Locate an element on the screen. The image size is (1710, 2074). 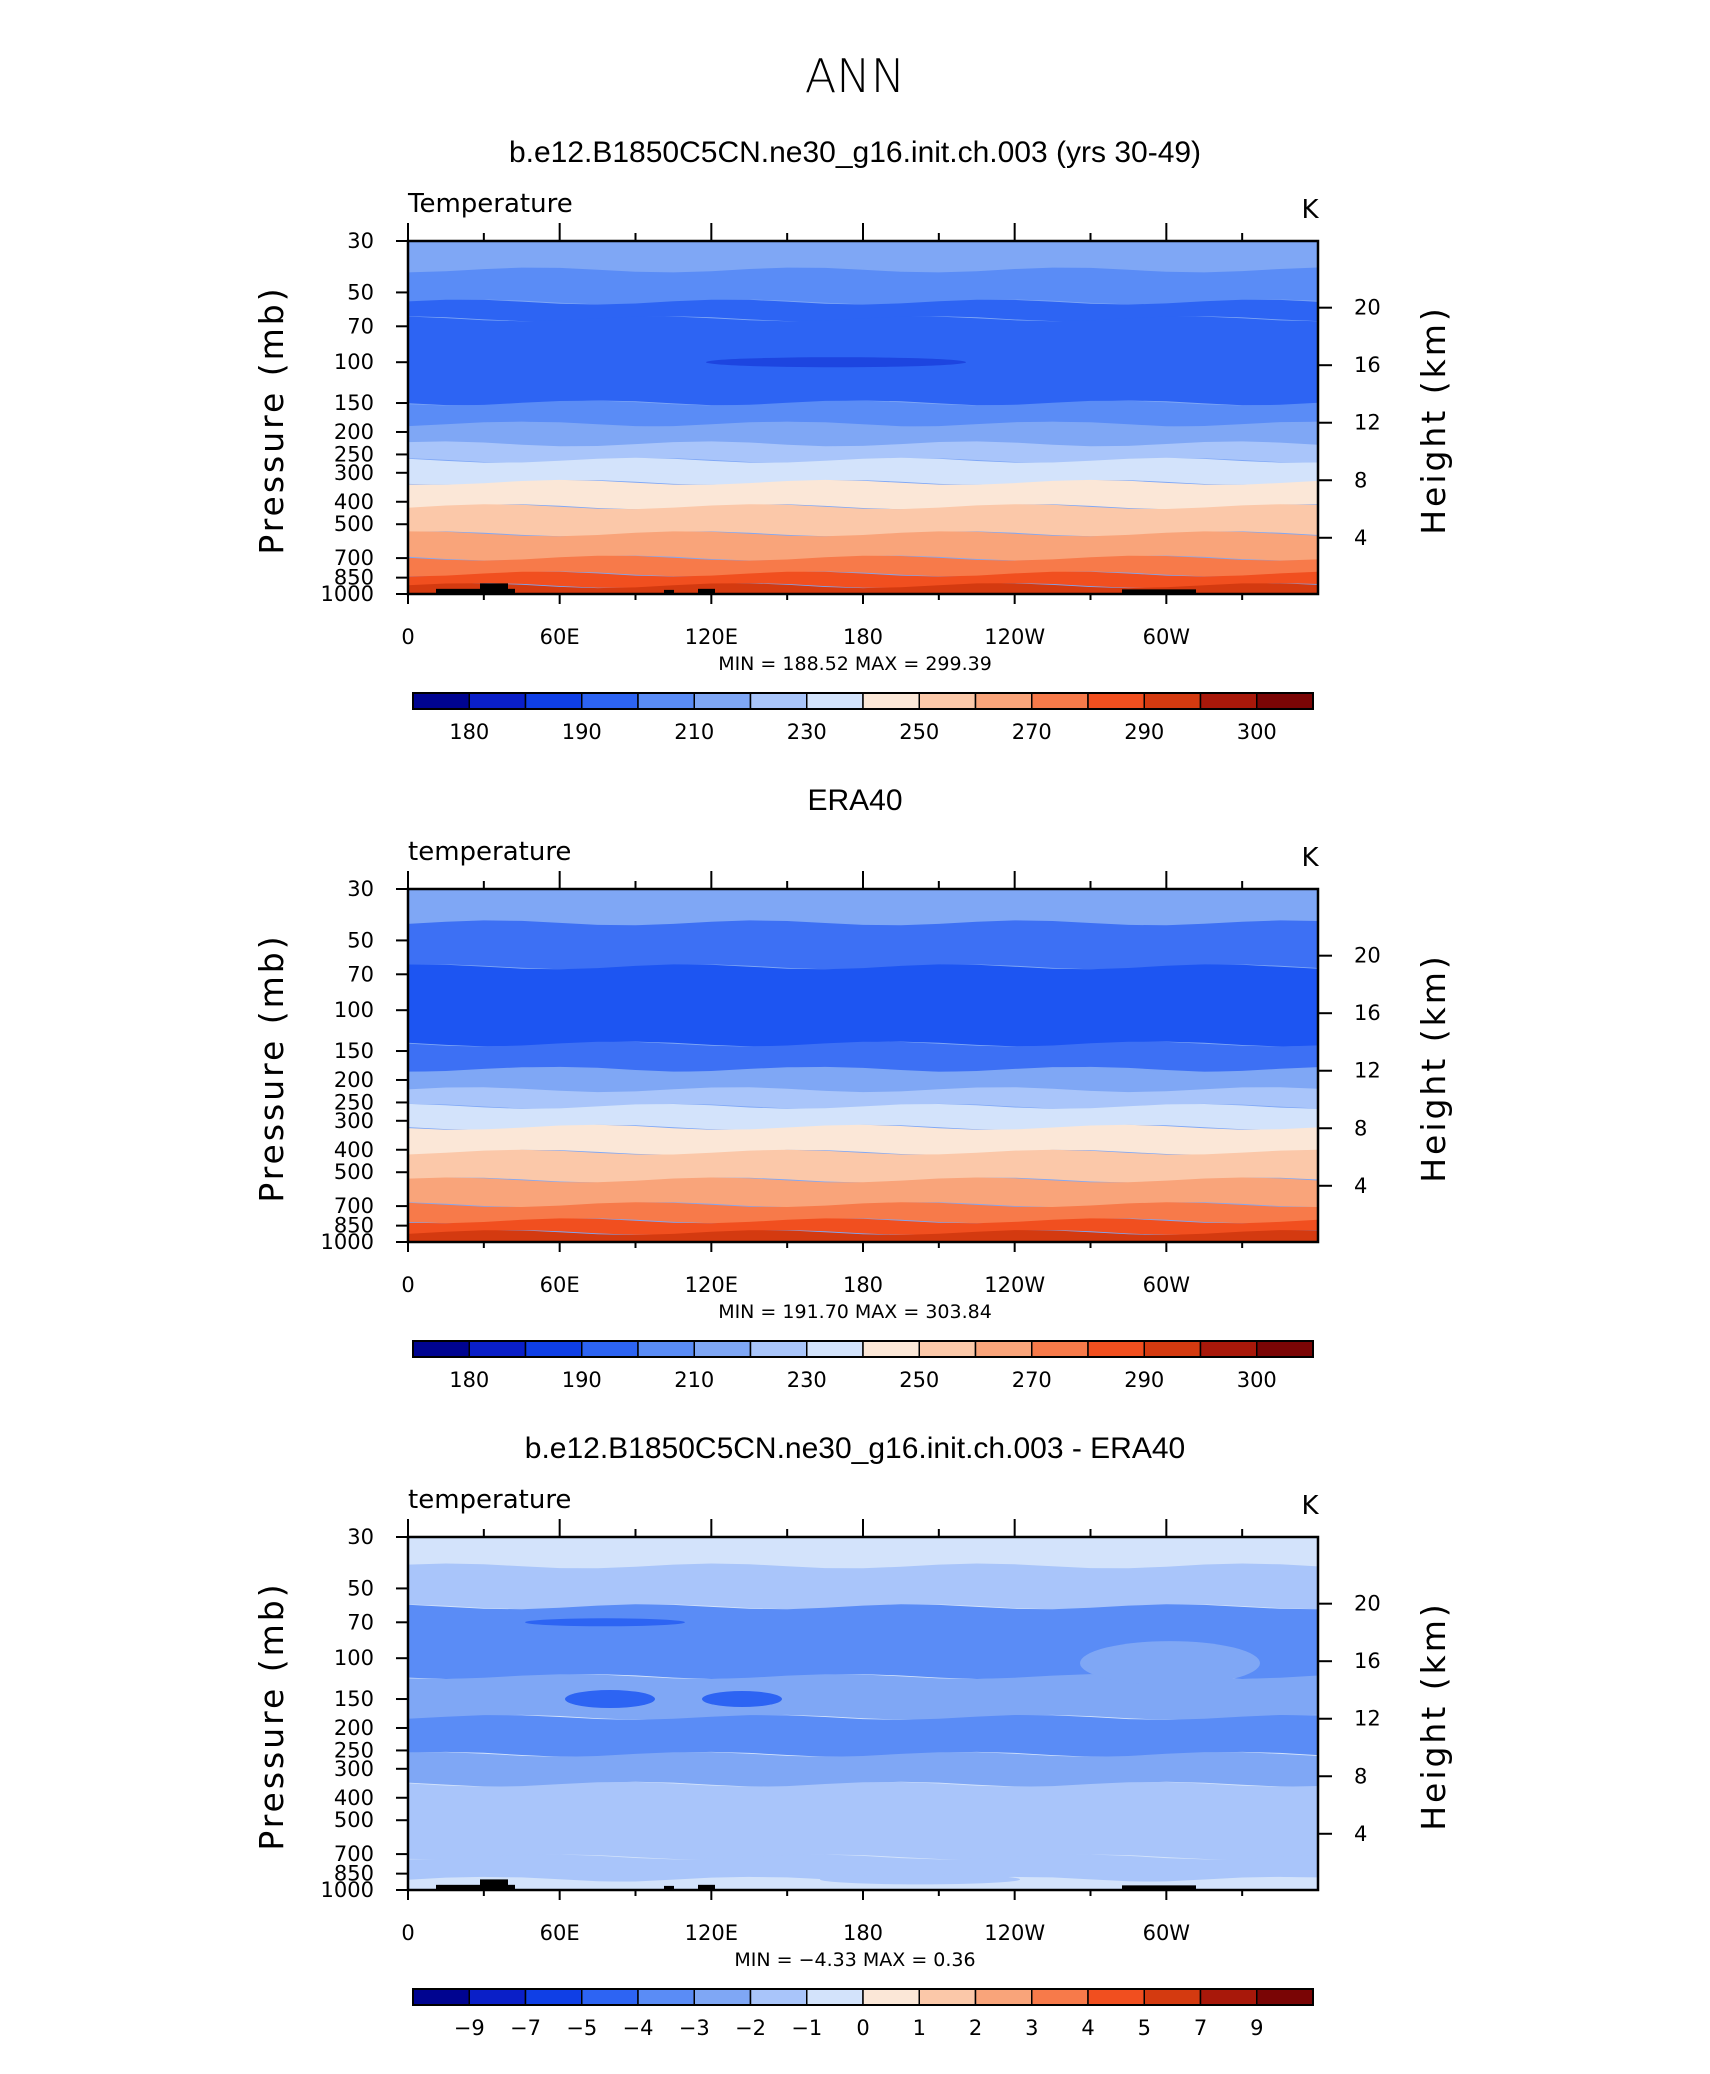
colorbar-label: 290 is located at coordinates (1144, 732).